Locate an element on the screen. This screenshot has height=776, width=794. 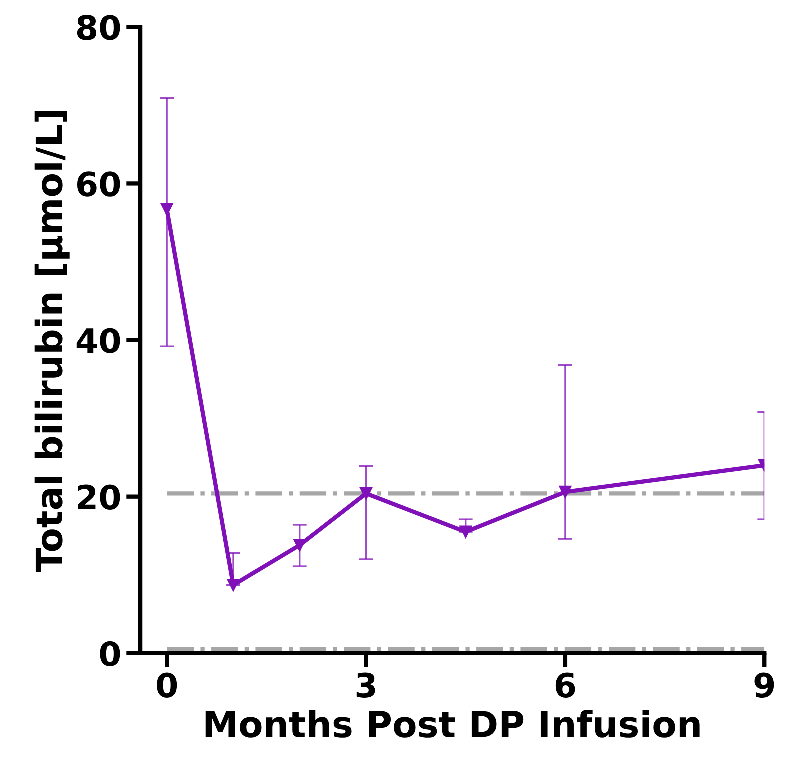
x-tick-label: 0 is located at coordinates (167, 685).